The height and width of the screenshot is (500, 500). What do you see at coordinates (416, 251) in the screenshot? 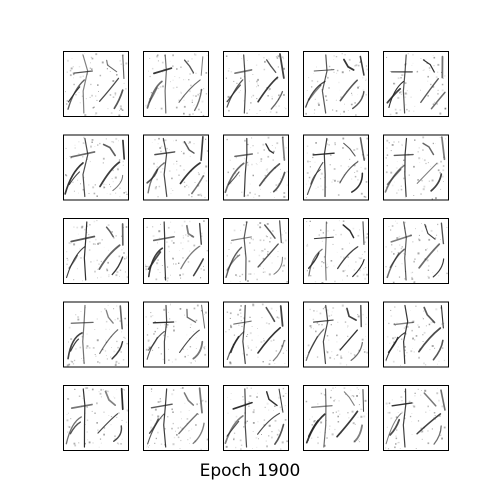
I see `sample-panel-r3-c5` at bounding box center [416, 251].